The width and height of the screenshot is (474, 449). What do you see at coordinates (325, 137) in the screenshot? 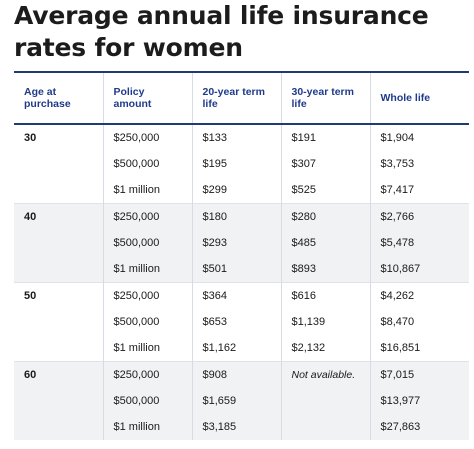
I see `term30-cell: $191` at bounding box center [325, 137].